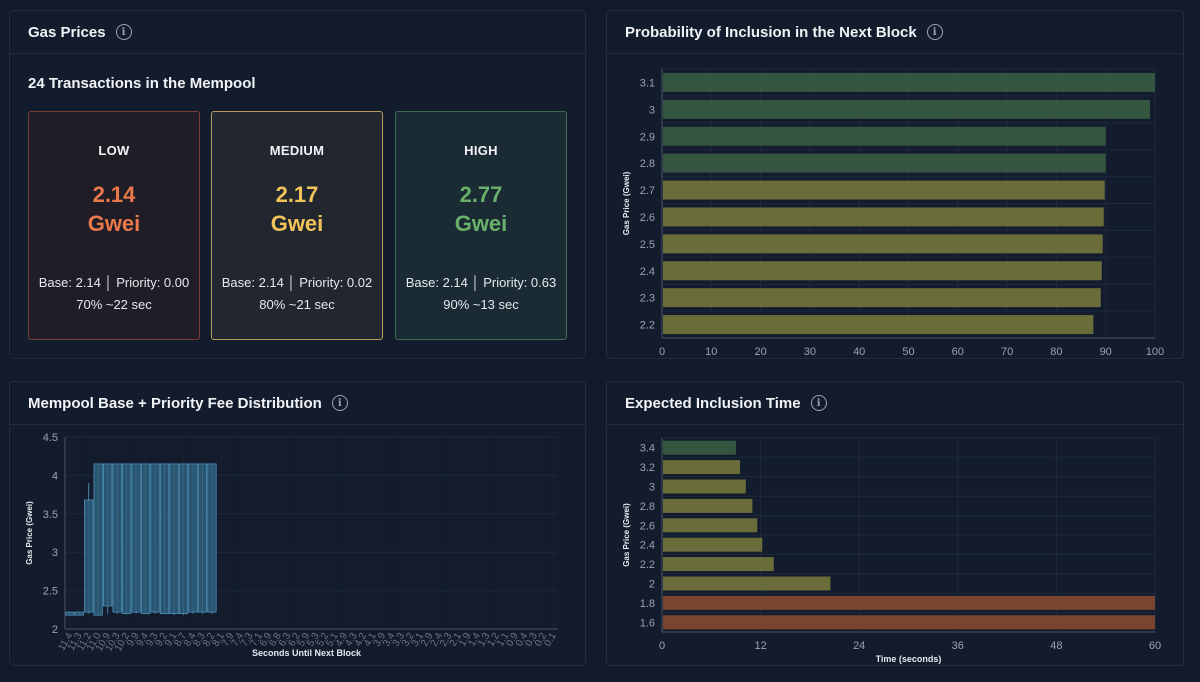 This screenshot has height=682, width=1200. Describe the element at coordinates (114, 304) in the screenshot. I see `tier-eta: 70% ~22 sec` at that location.